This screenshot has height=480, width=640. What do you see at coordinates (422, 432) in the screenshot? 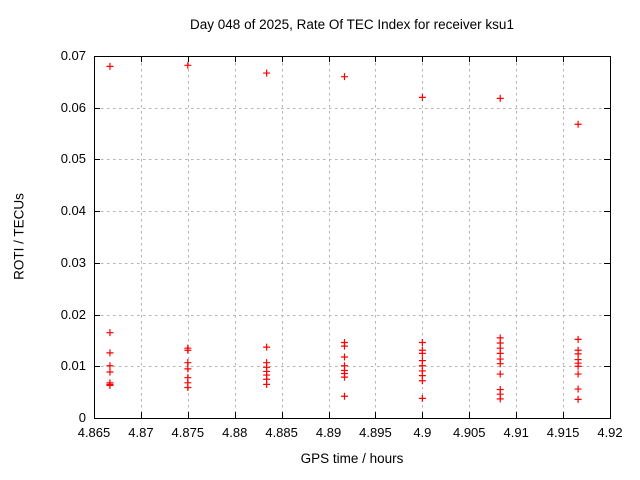
I see `x-tick-label: 4.9` at bounding box center [422, 432].